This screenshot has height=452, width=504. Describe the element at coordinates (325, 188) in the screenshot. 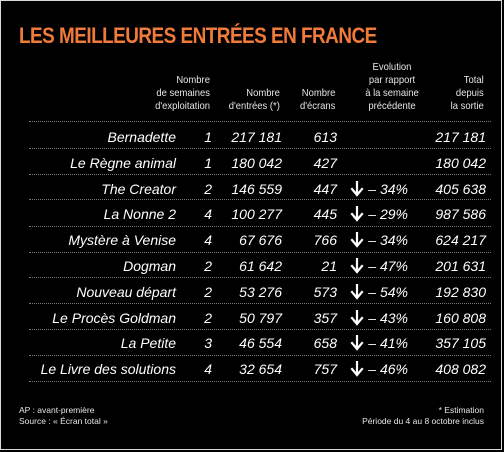

I see `screens-count: 447` at that location.